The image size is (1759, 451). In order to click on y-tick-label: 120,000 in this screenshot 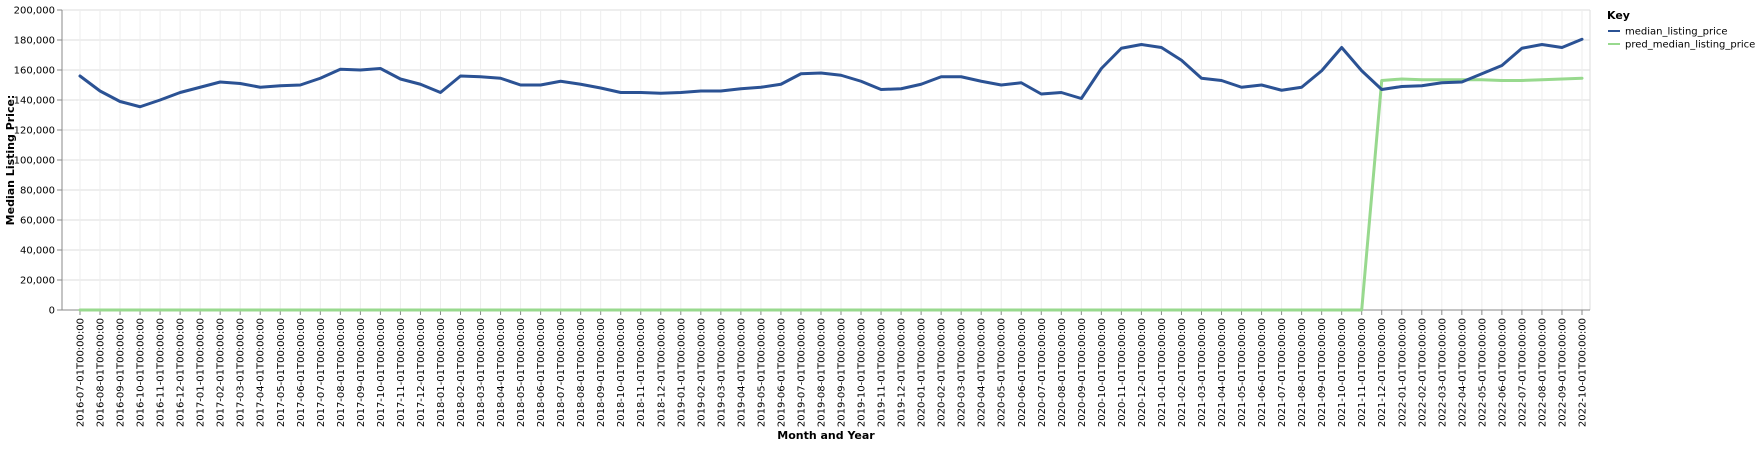, I will do `click(34, 131)`.